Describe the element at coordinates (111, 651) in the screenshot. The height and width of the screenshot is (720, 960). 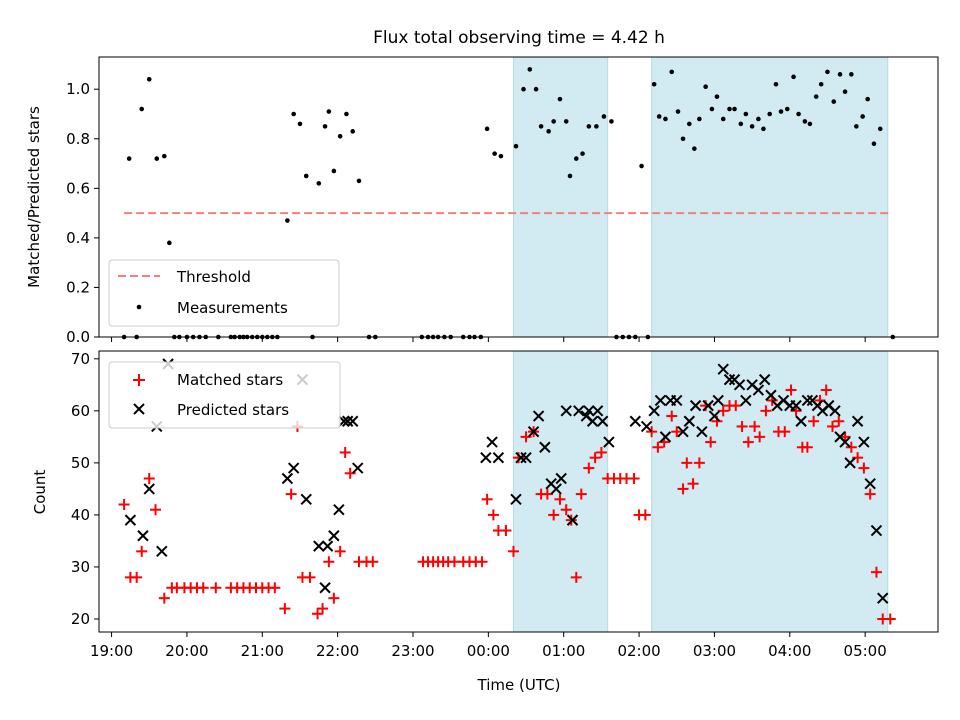
I see `x-tick-label: 19:00` at that location.